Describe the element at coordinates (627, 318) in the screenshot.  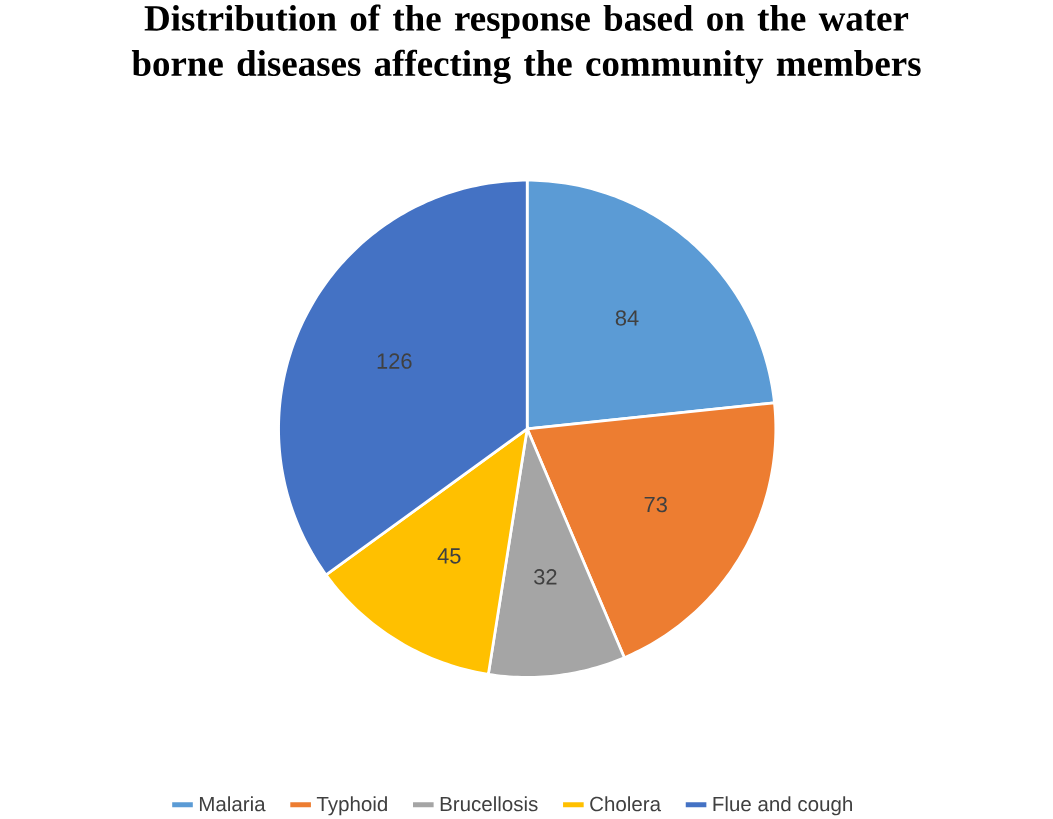
I see `data-label: 84` at that location.